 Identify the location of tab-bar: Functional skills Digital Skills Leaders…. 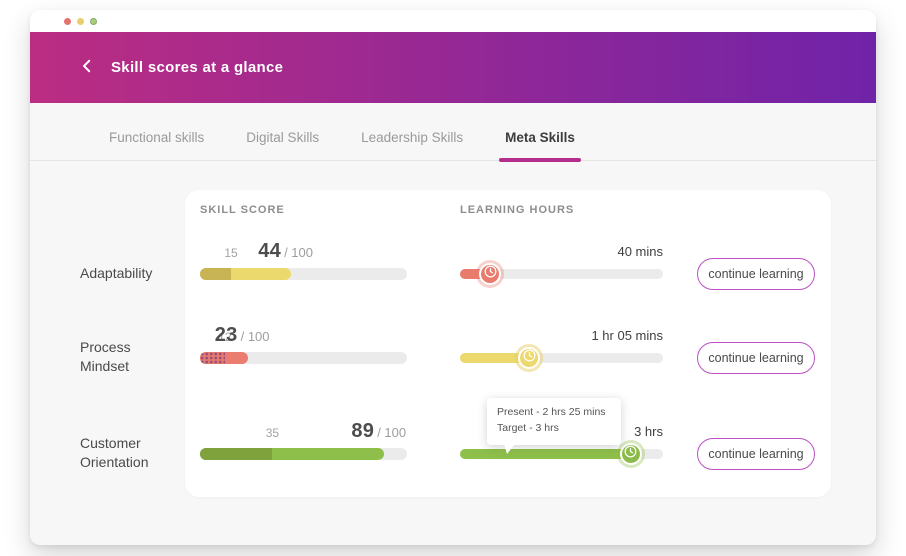
(453, 132).